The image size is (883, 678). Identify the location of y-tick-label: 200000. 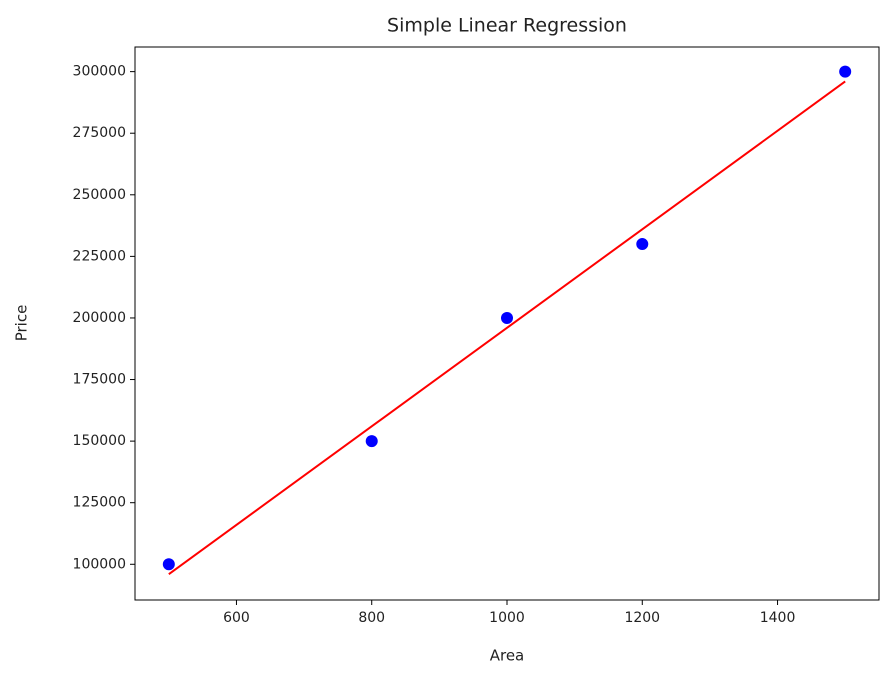
(99, 318).